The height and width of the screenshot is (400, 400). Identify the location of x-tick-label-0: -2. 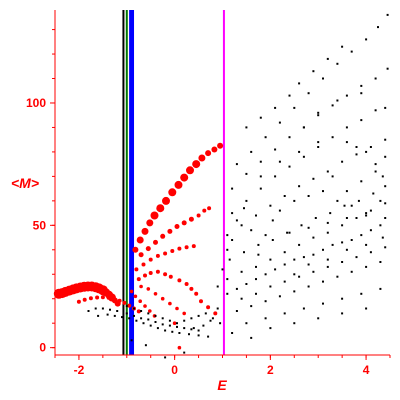
(79, 370).